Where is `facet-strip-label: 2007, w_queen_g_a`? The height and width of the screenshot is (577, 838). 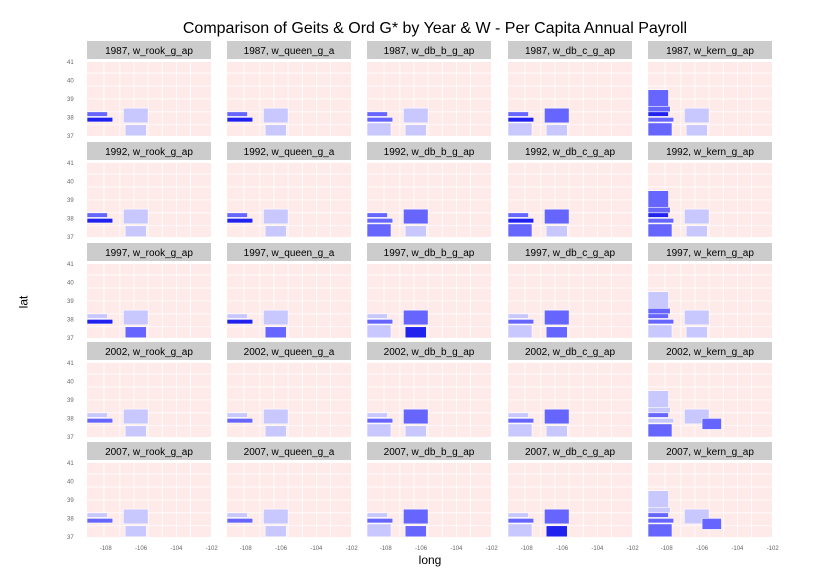
facet-strip-label: 2007, w_queen_g_a is located at coordinates (289, 452).